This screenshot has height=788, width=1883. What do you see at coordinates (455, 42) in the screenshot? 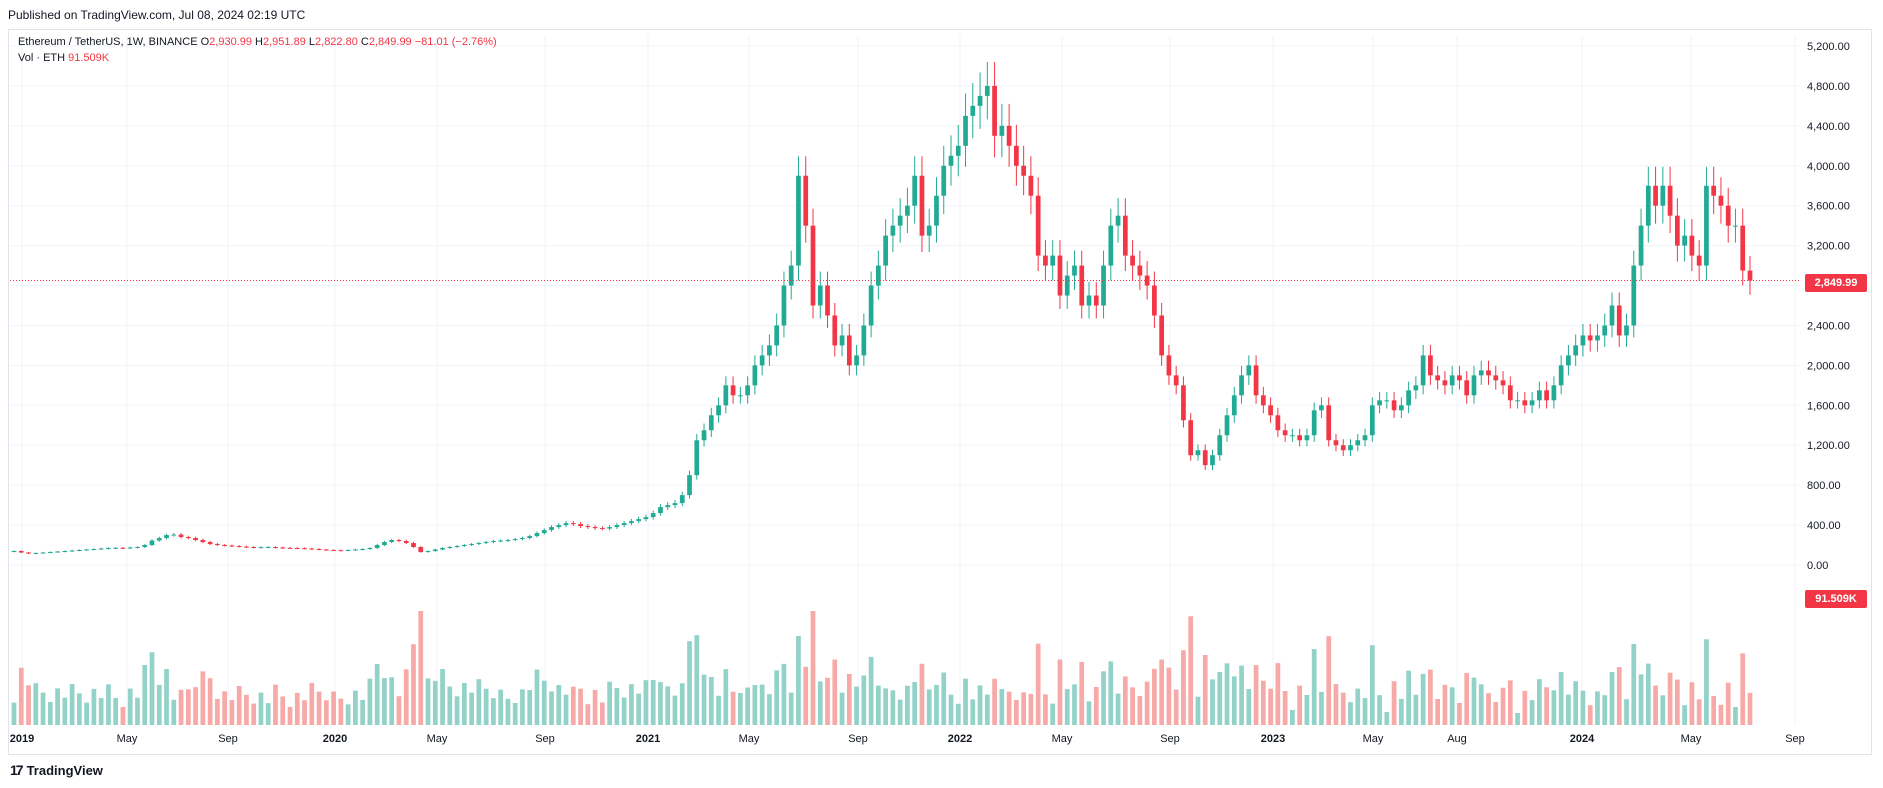
I see `change-value: −81.01 (−2.76%)` at bounding box center [455, 42].